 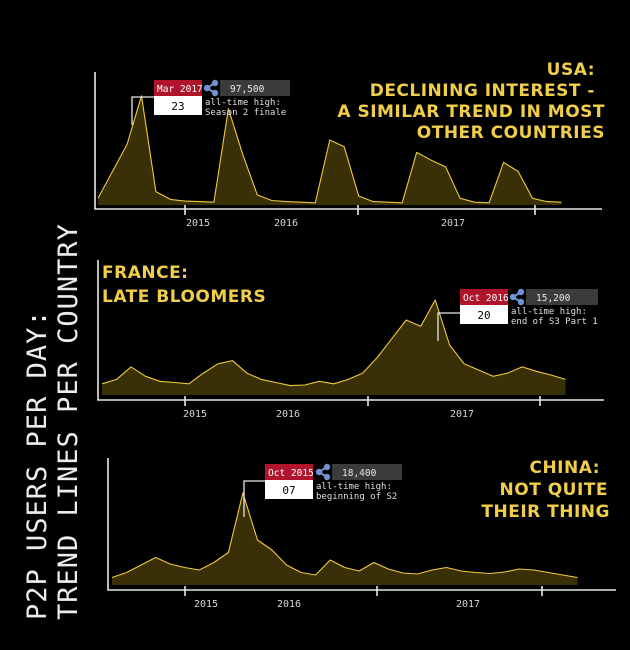 I want to click on france-peak-day: 20, so click(x=483, y=315).